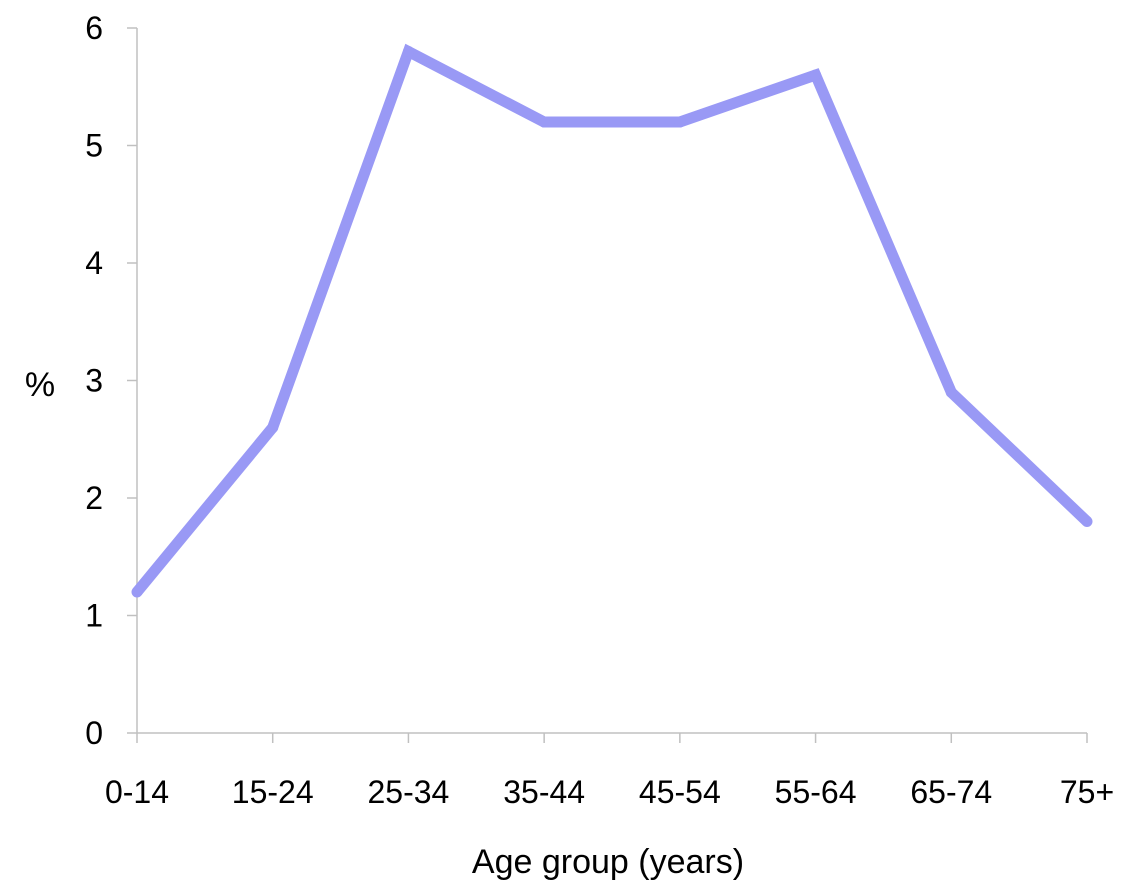 The image size is (1124, 886). Describe the element at coordinates (608, 862) in the screenshot. I see `x-axis-title: Age group (years)` at that location.